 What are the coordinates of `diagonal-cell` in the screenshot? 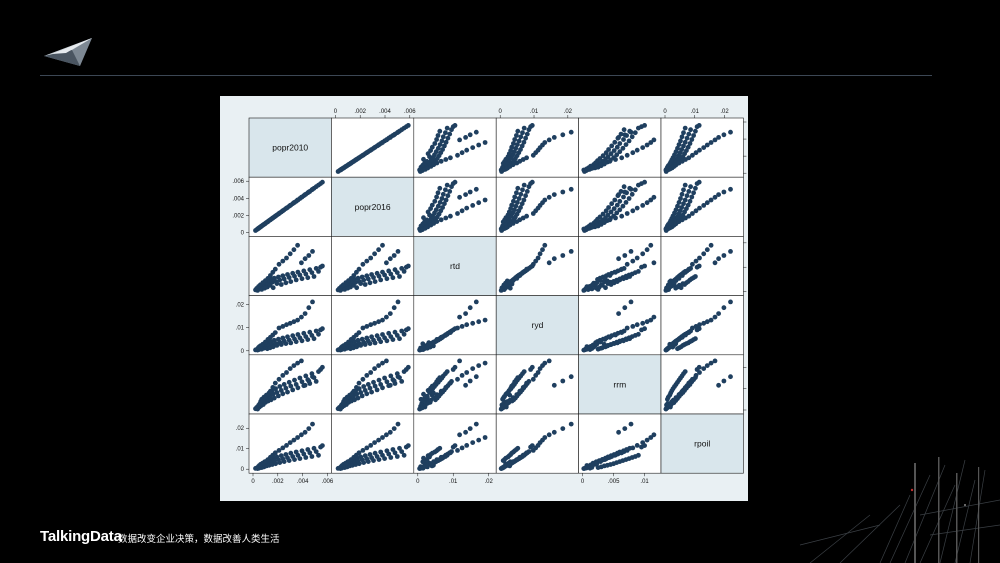 It's located at (702, 443).